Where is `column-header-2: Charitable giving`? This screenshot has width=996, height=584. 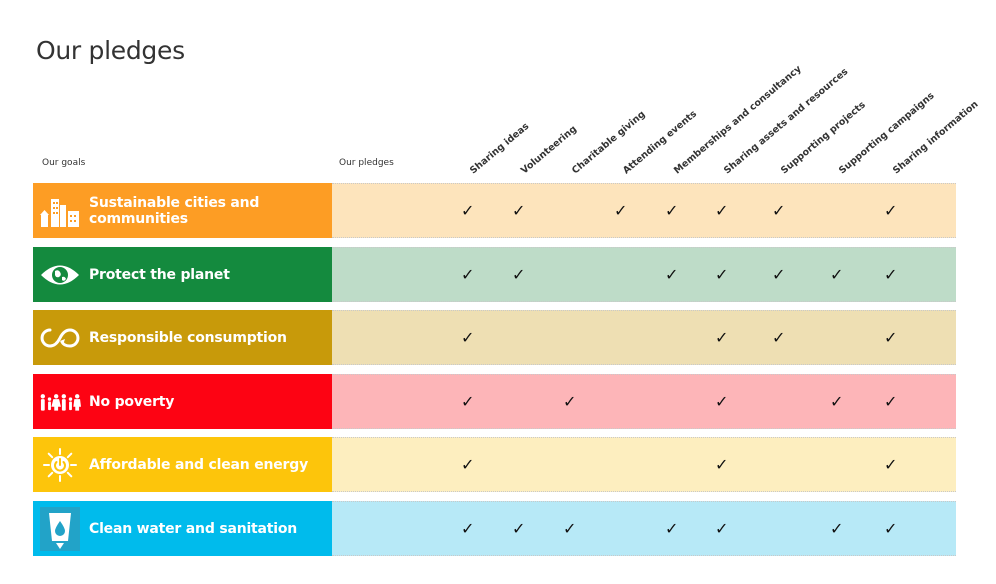 column-header-2: Charitable giving is located at coordinates (609, 142).